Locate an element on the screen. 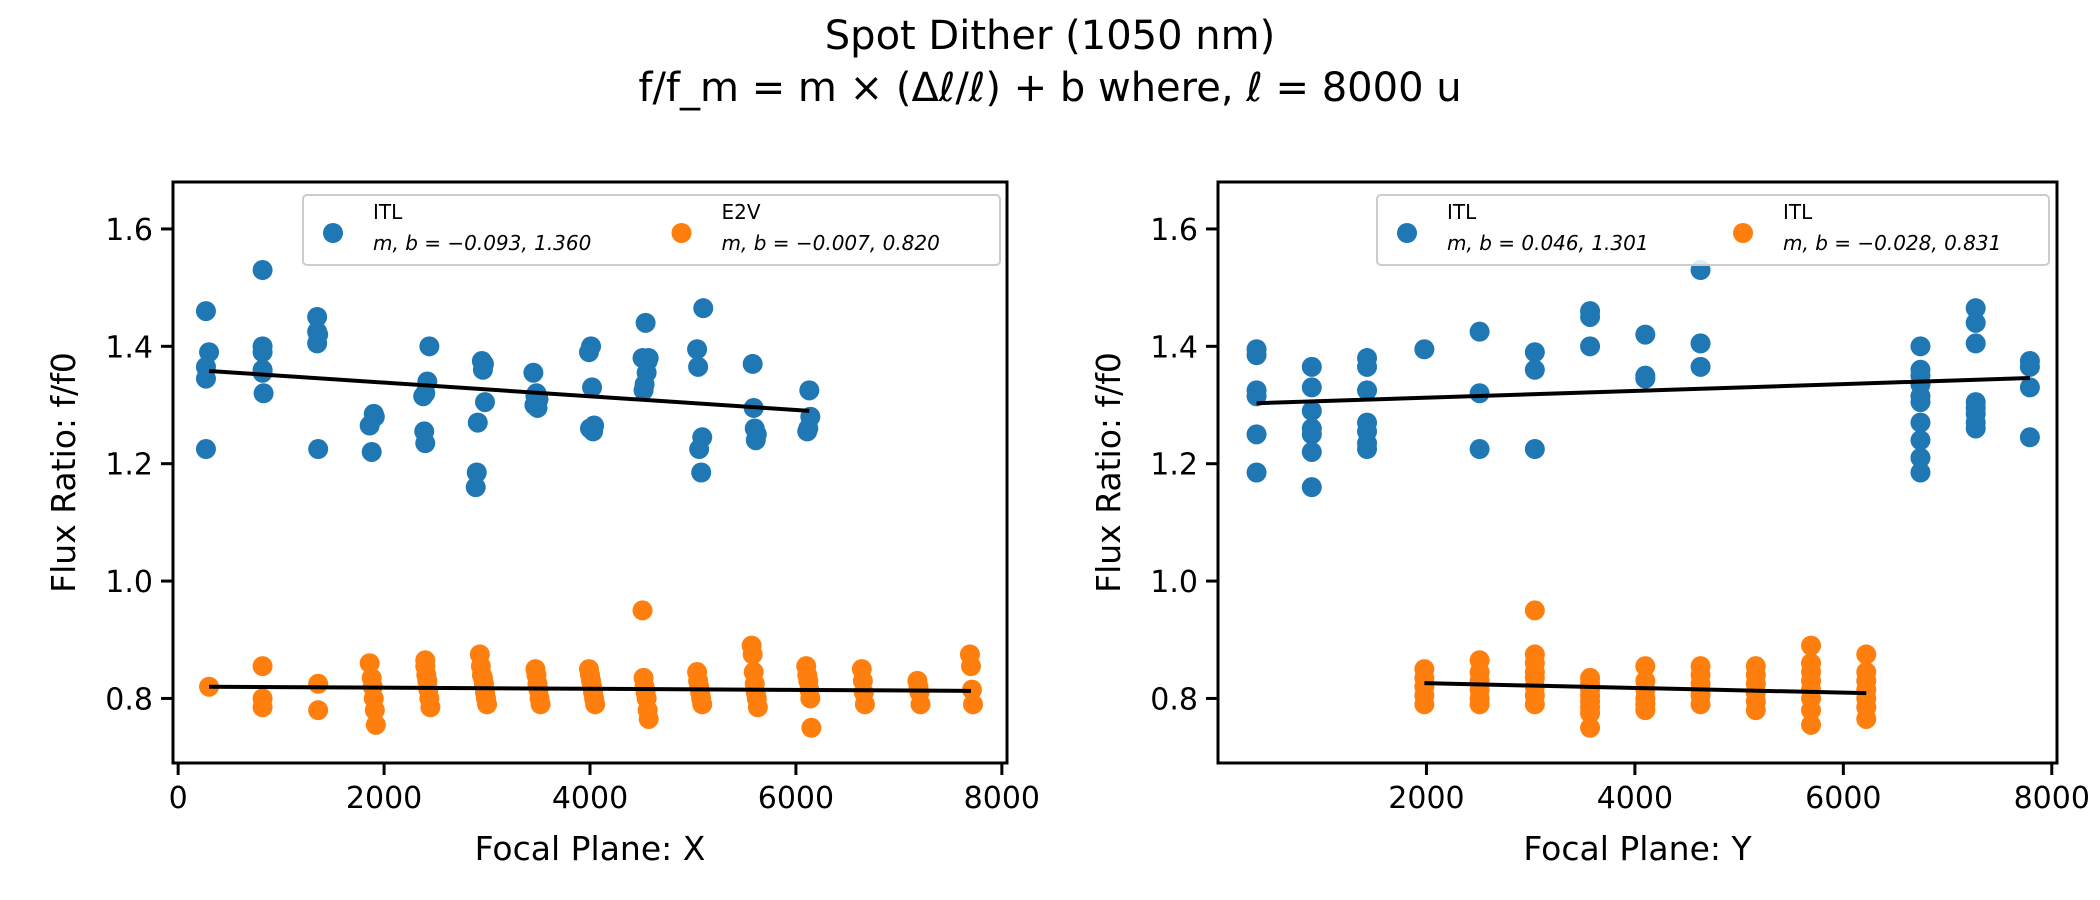  legend-entry-fit: m, b = 0.046, 1.301 is located at coordinates (1548, 243).